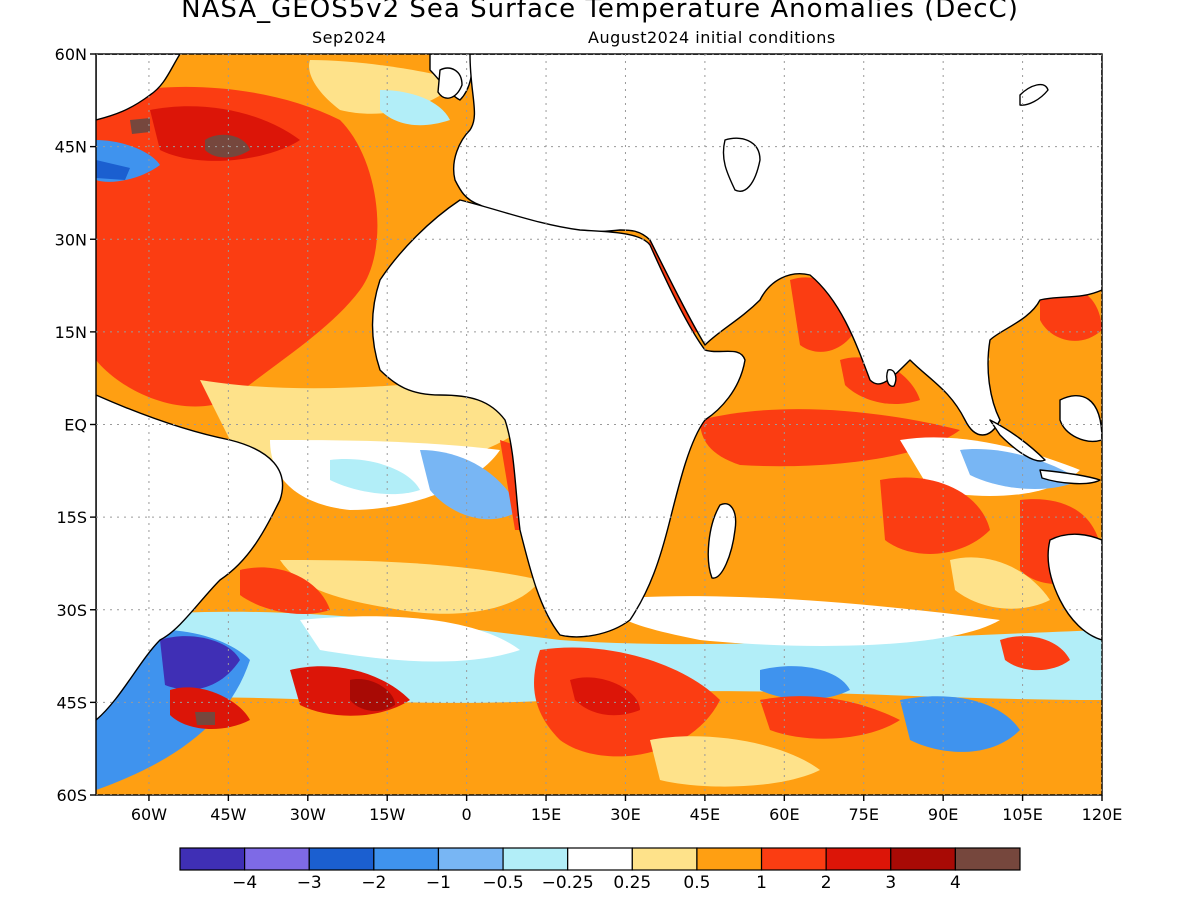  Describe the element at coordinates (205, 718) in the screenshot. I see `extreme-warm-anomaly-s-atlantic` at that location.